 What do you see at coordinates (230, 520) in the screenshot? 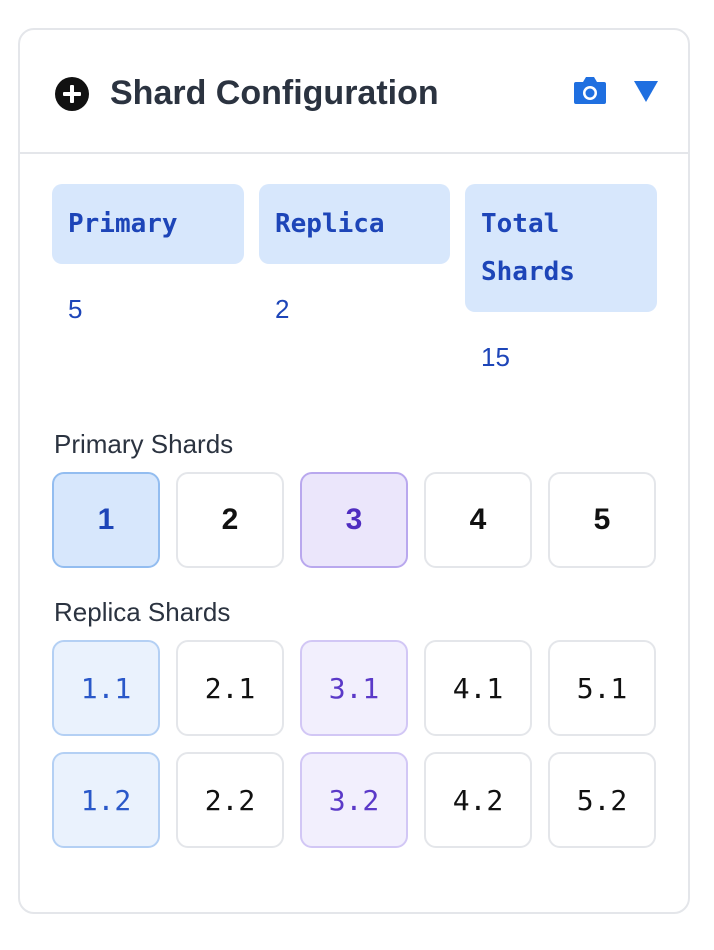
I see `primary-shard: 2` at bounding box center [230, 520].